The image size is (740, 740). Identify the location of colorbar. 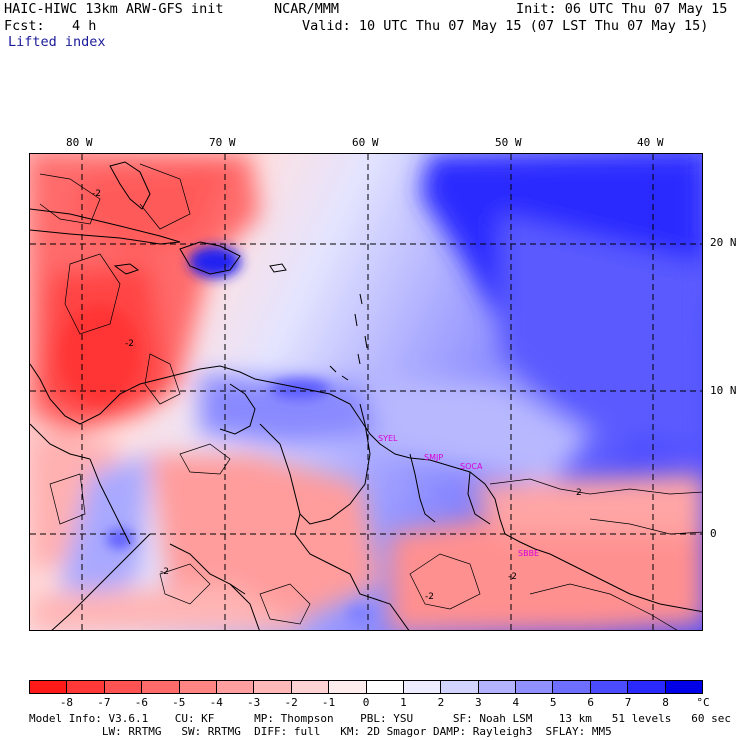
(366, 687).